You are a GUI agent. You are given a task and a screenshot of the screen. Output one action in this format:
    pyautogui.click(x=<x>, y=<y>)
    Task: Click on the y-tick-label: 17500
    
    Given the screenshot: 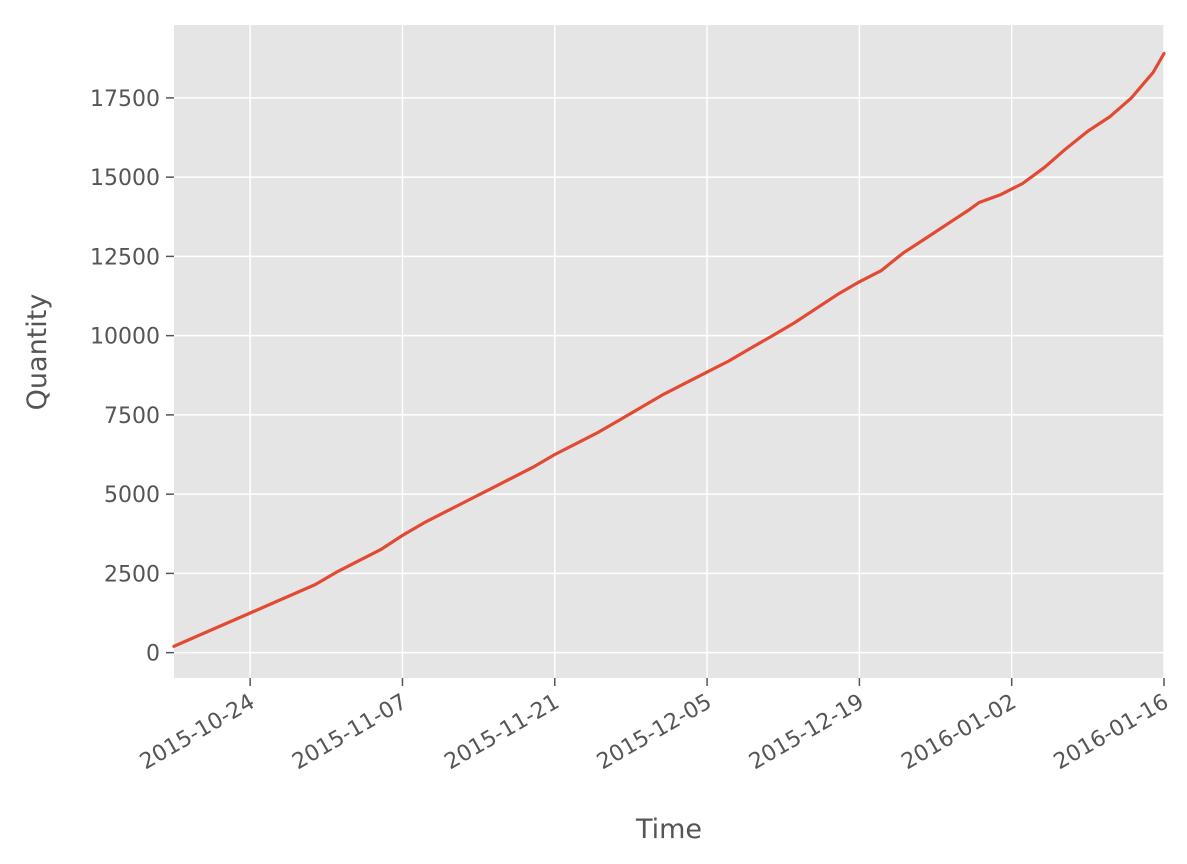 What is the action you would take?
    pyautogui.click(x=125, y=99)
    